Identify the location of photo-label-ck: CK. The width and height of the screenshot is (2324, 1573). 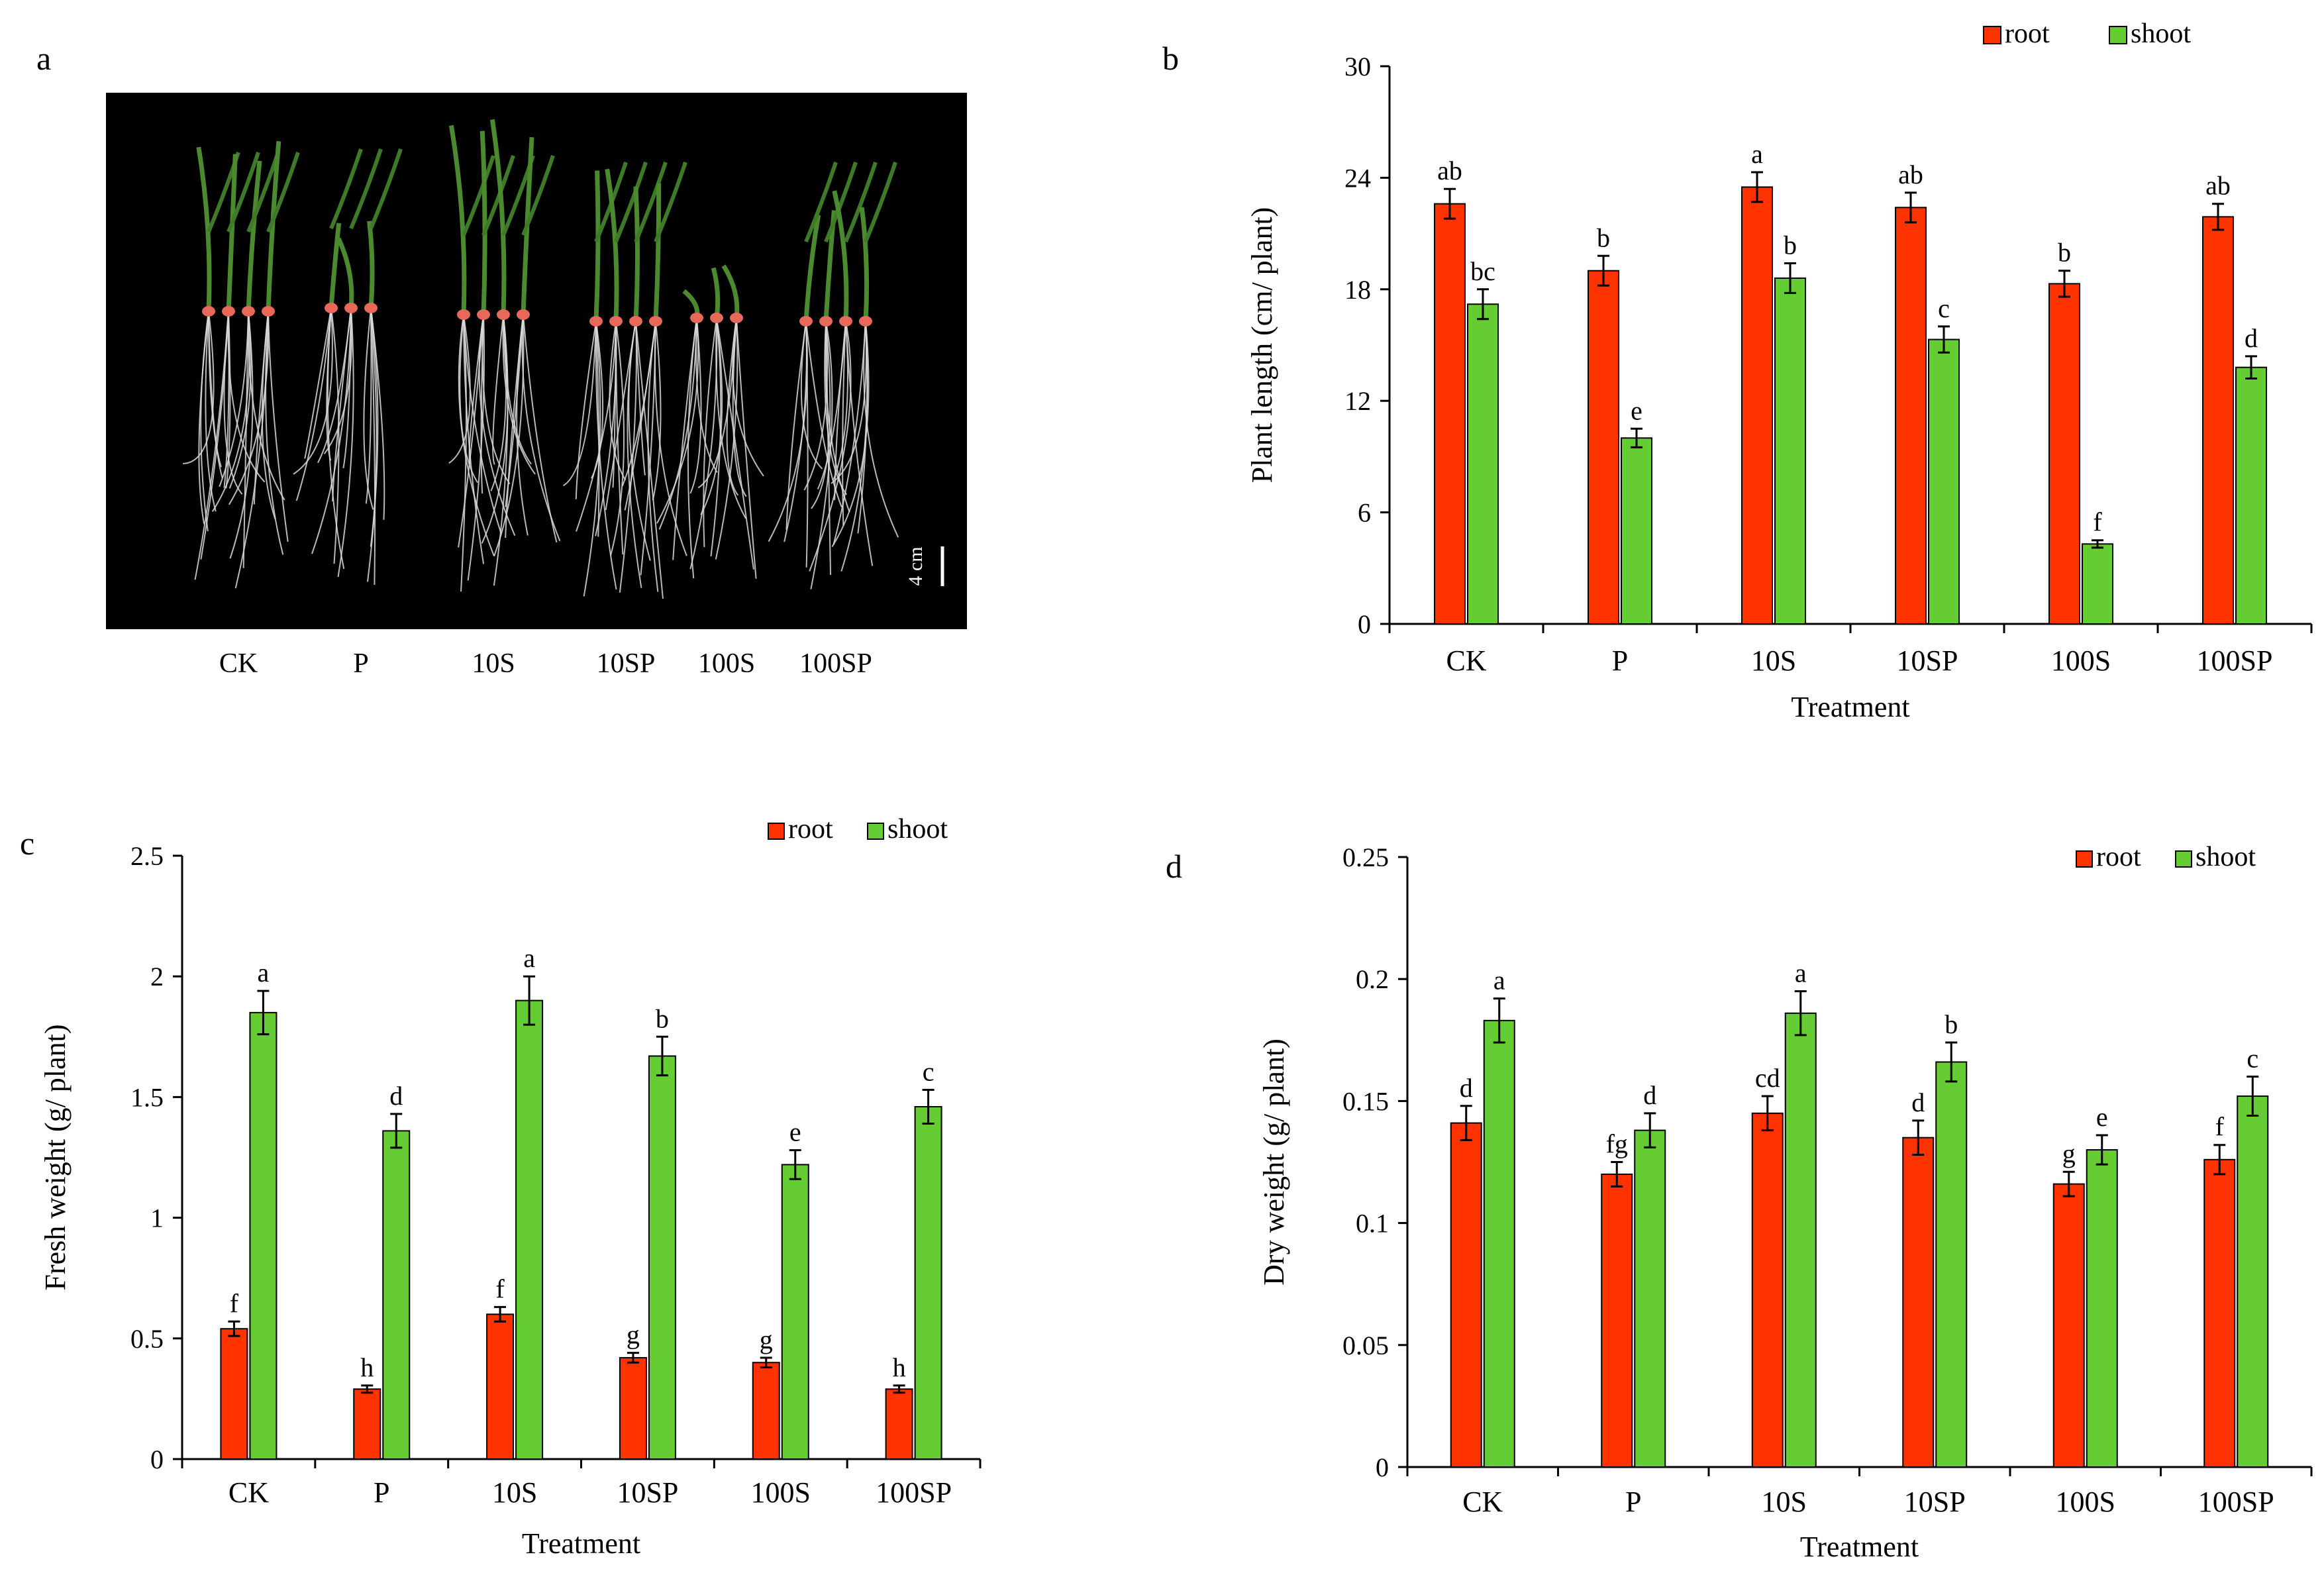
(238, 663).